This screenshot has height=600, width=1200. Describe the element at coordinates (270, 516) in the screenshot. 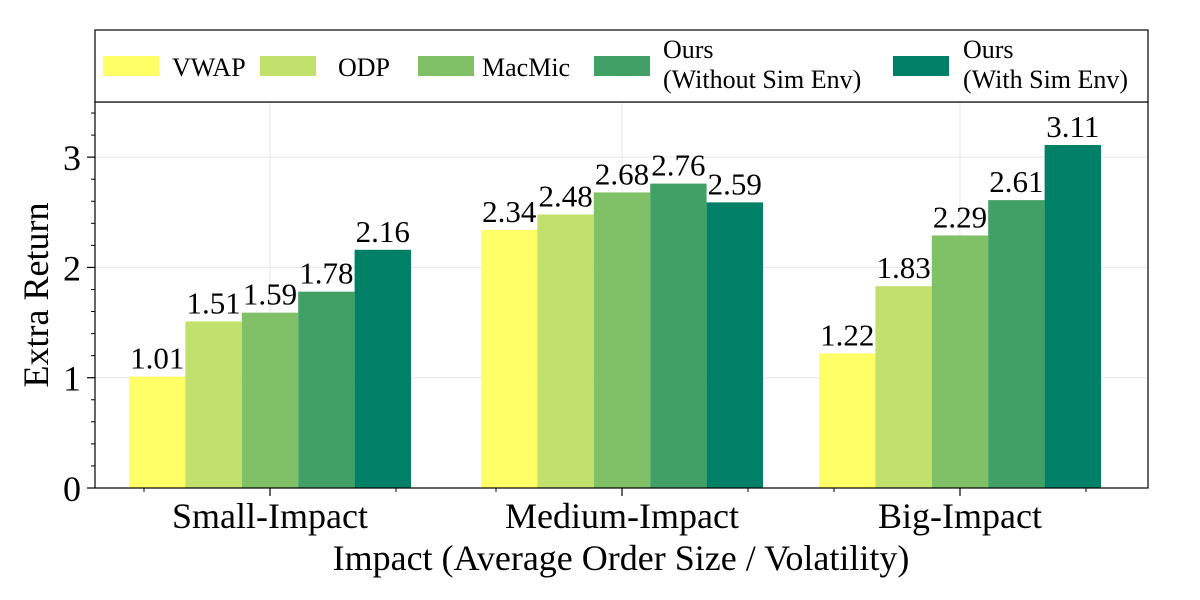

I see `x-tick-label: Small-Impact` at that location.